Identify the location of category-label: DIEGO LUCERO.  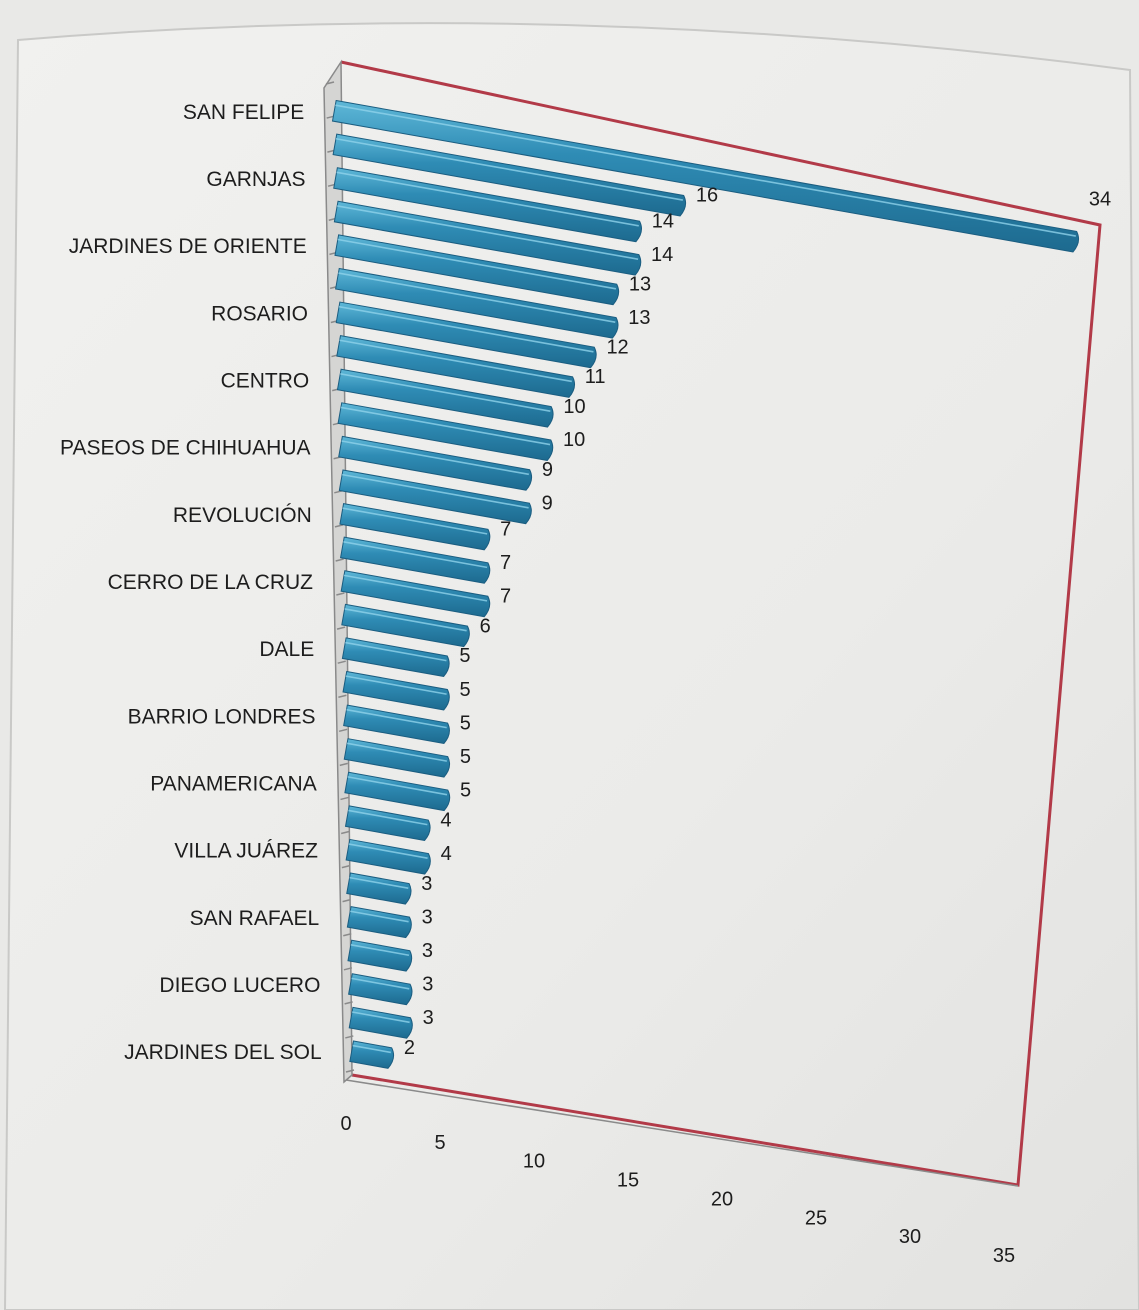
(239, 985).